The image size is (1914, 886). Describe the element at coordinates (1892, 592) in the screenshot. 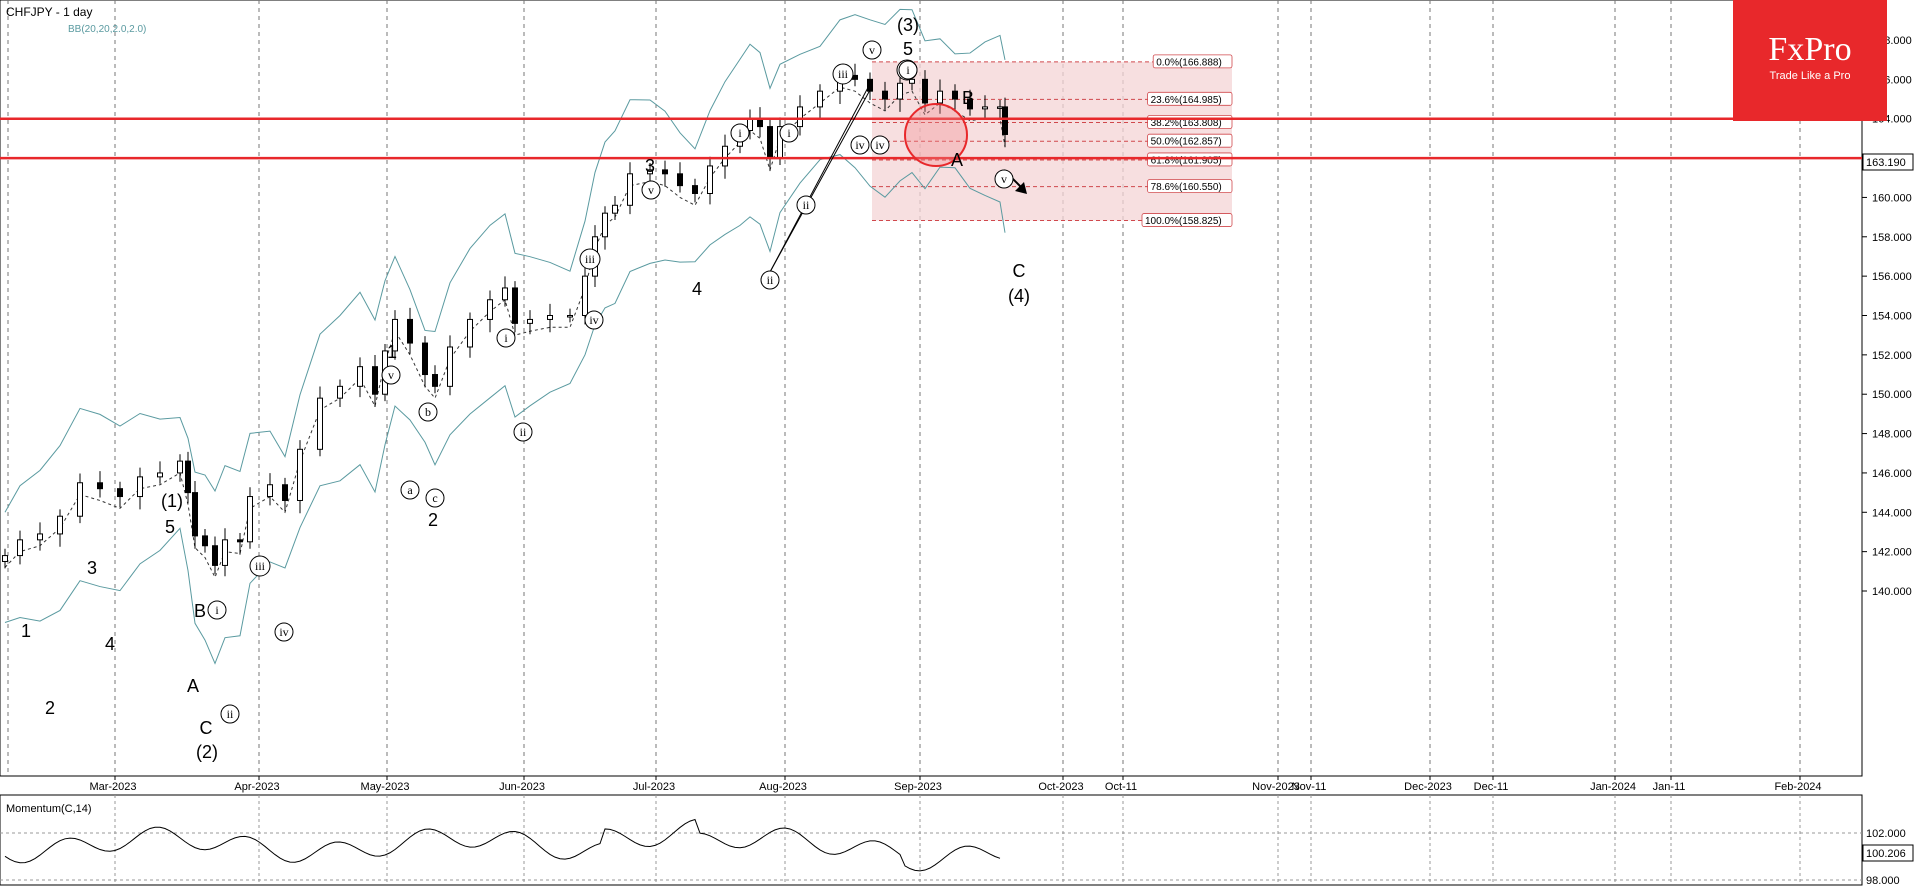

I see `y-tick-label: 140.000` at that location.